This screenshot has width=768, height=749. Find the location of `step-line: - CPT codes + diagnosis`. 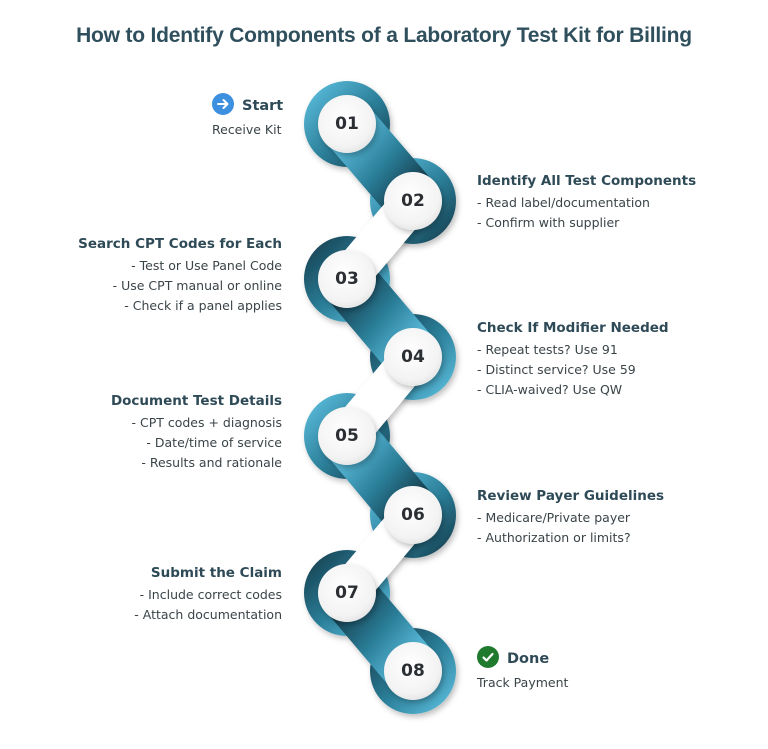

step-line: - CPT codes + diagnosis is located at coordinates (206, 422).